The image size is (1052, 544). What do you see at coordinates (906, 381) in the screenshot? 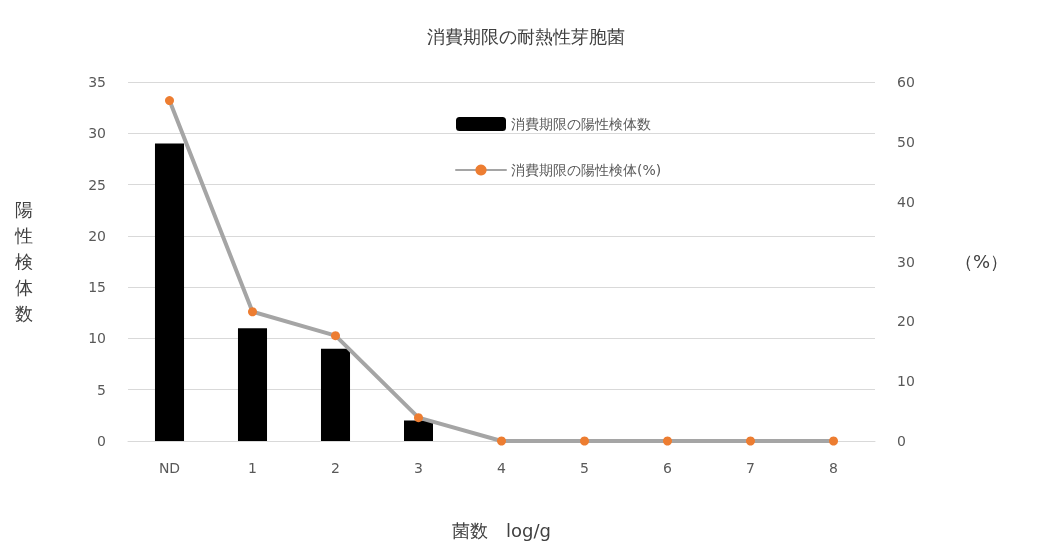
I see `y2-tick-label: 10` at bounding box center [906, 381].